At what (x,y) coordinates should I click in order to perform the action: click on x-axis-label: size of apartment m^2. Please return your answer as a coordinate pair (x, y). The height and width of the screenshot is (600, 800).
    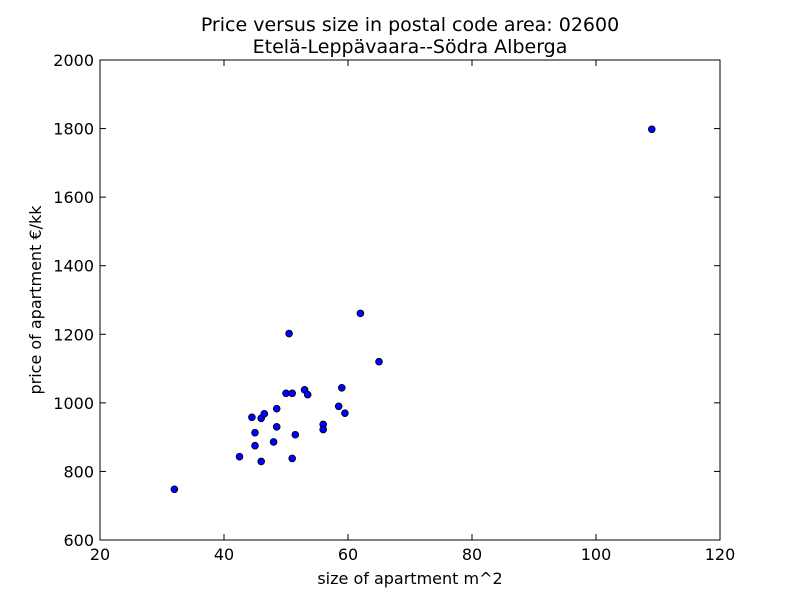
    Looking at the image, I should click on (409, 578).